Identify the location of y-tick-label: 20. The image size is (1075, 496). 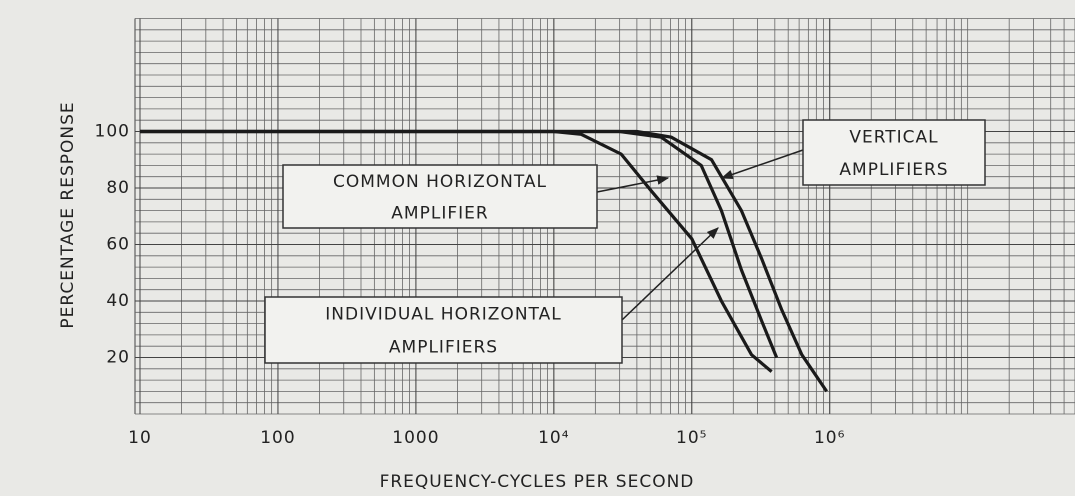
(118, 358).